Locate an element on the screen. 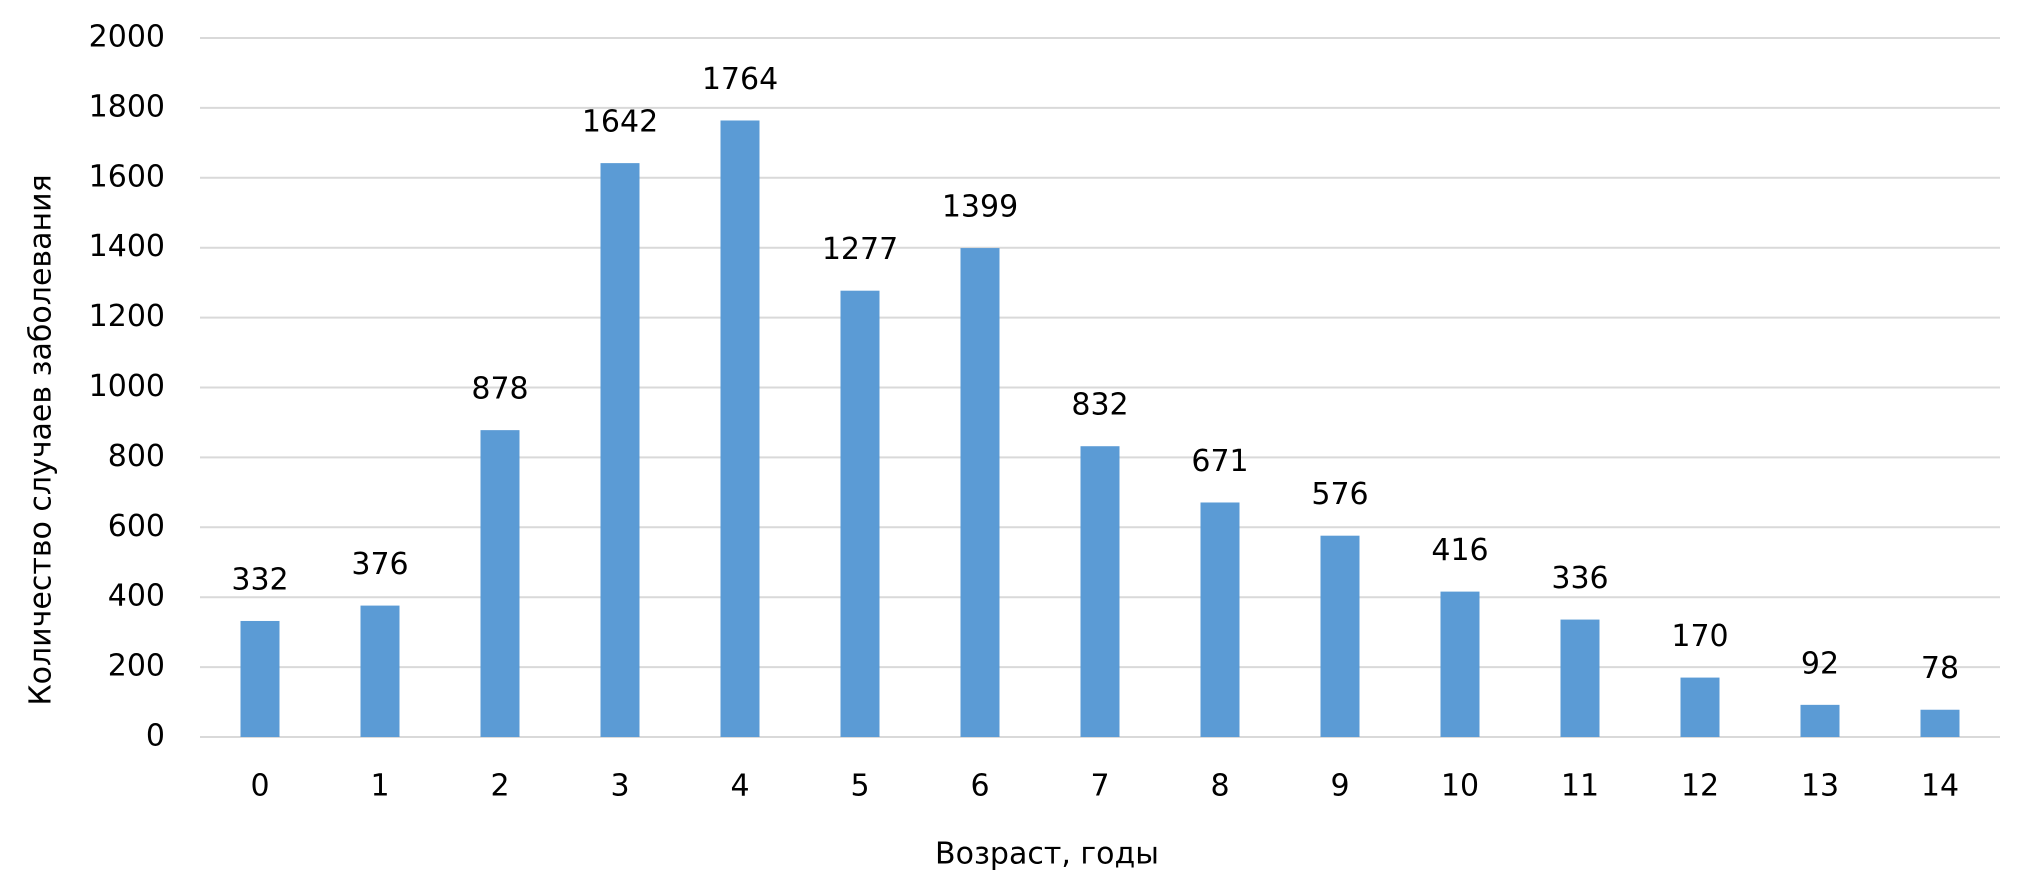 The width and height of the screenshot is (2023, 886). y-tick-label: 200 is located at coordinates (136, 666).